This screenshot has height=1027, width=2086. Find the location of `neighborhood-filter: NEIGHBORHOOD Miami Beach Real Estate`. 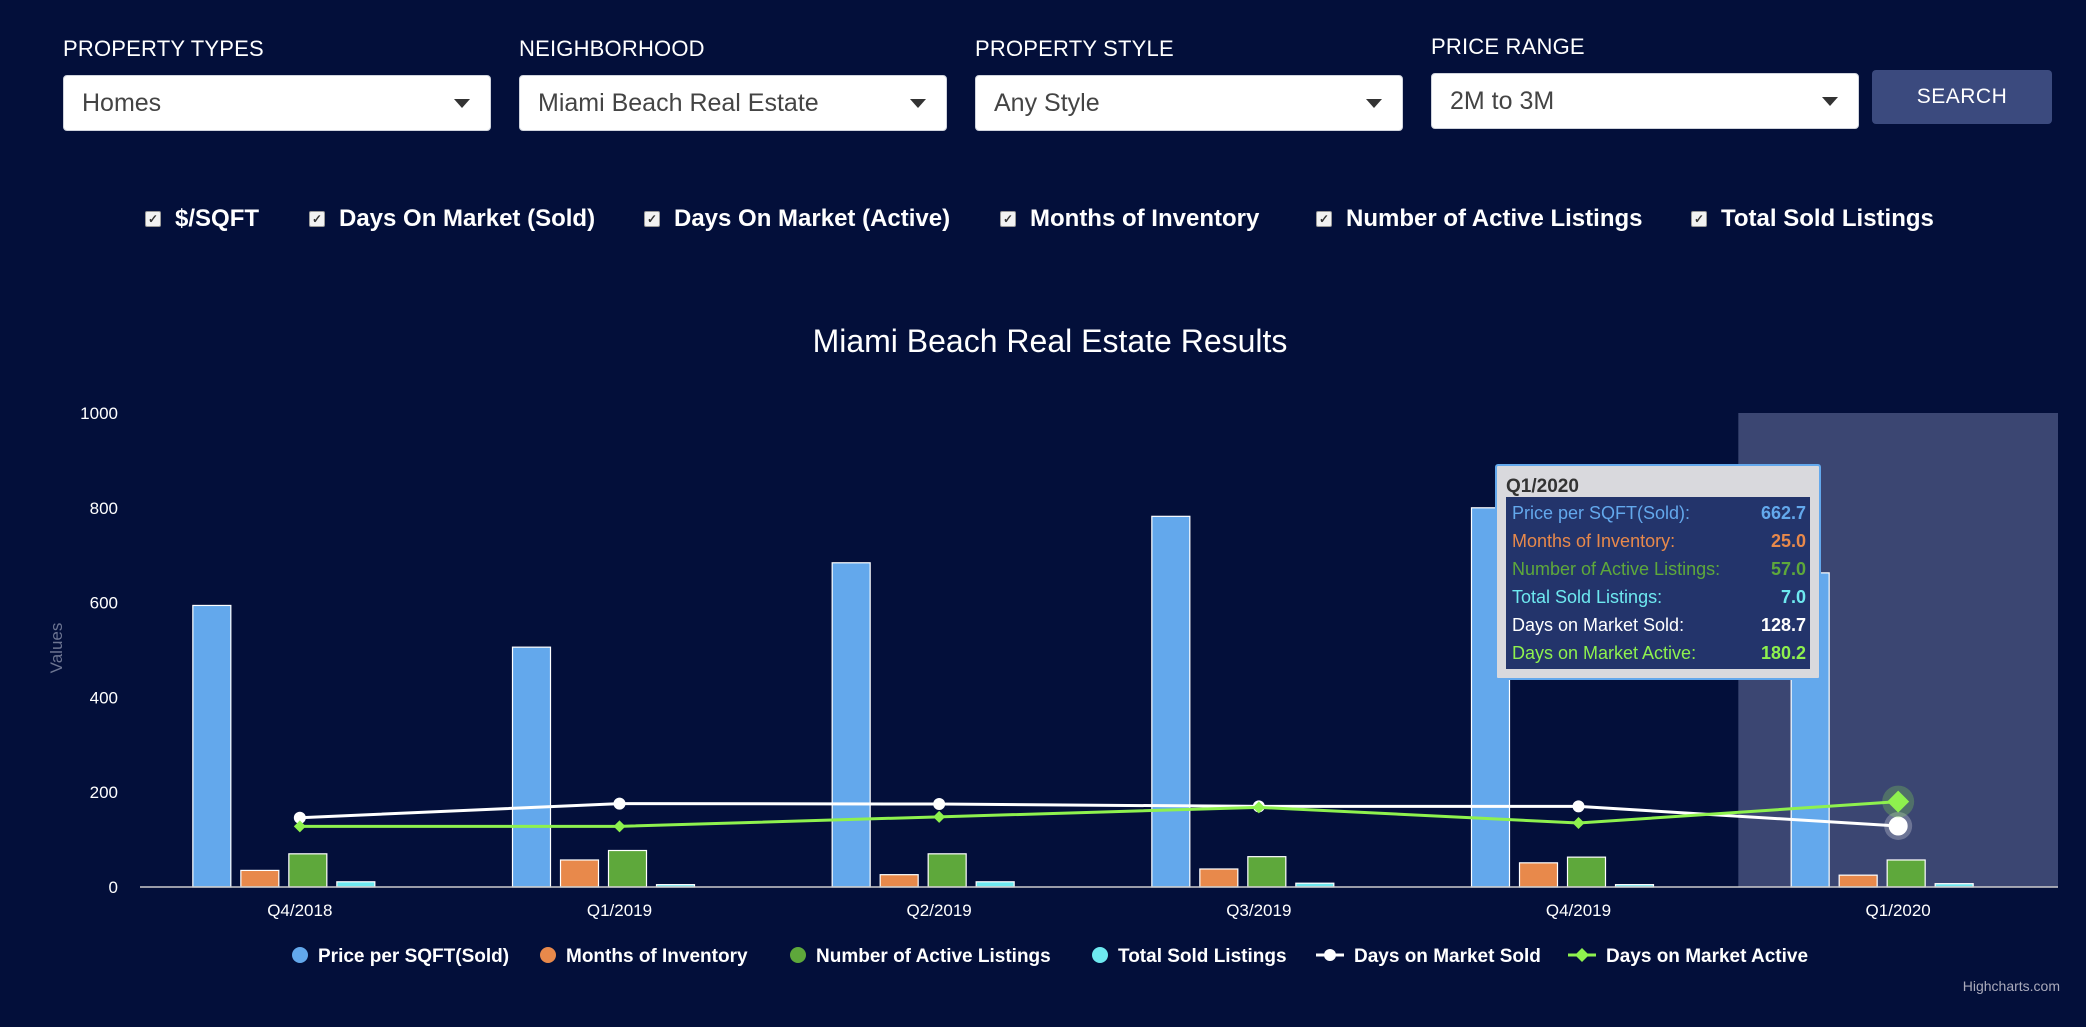

neighborhood-filter: NEIGHBORHOOD Miami Beach Real Estate is located at coordinates (733, 83).